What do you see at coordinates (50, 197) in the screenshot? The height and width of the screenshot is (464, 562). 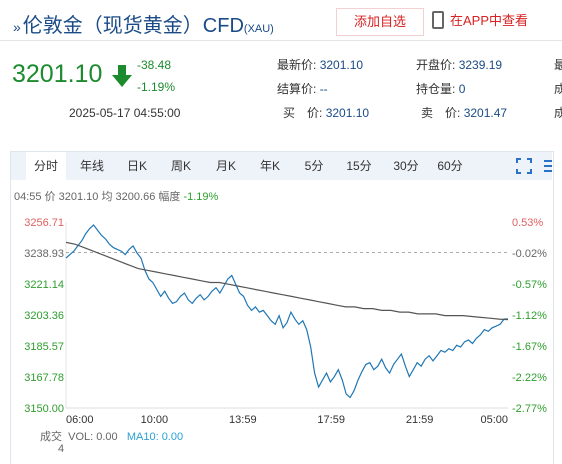 I see `info-price-label: 价` at bounding box center [50, 197].